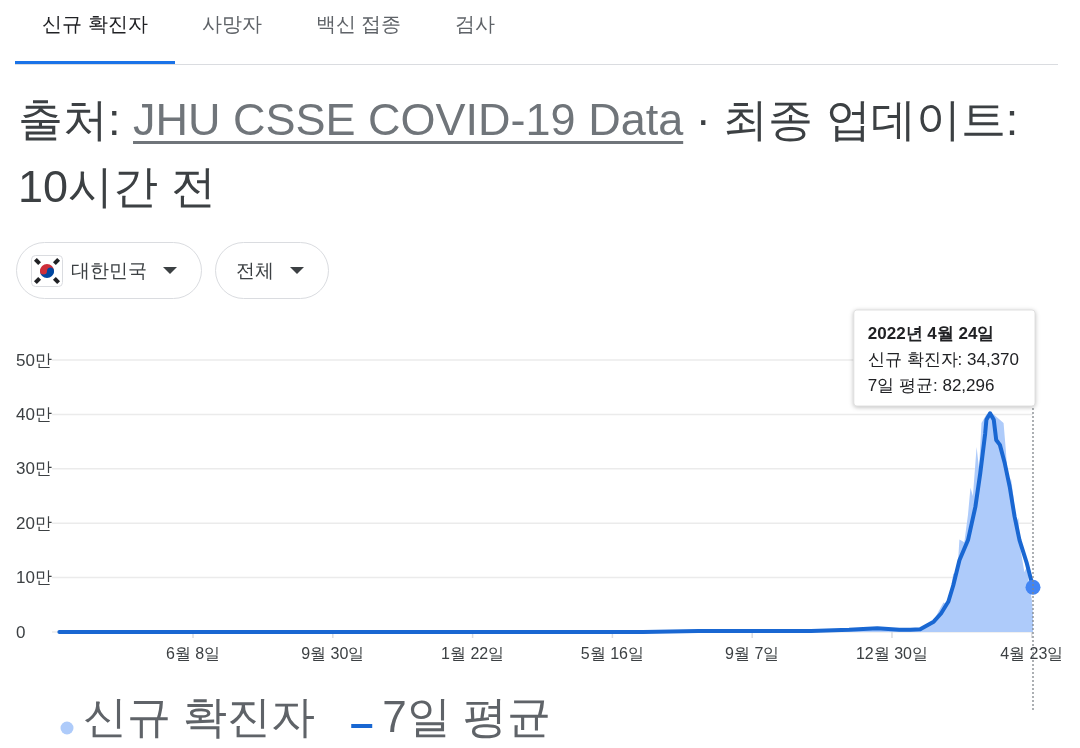  I want to click on tooltip-text: 2022년 4월 24일, so click(931, 333).